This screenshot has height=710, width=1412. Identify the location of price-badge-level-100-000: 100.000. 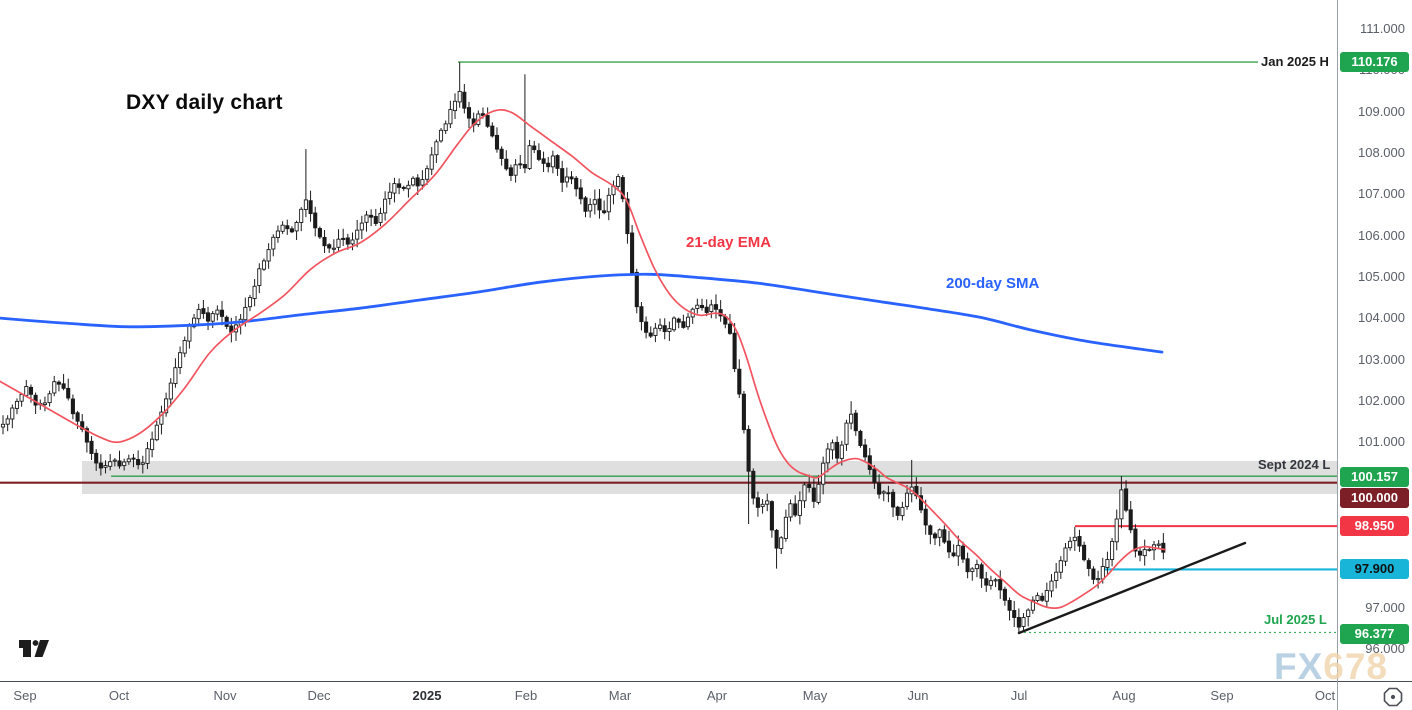
(1374, 498).